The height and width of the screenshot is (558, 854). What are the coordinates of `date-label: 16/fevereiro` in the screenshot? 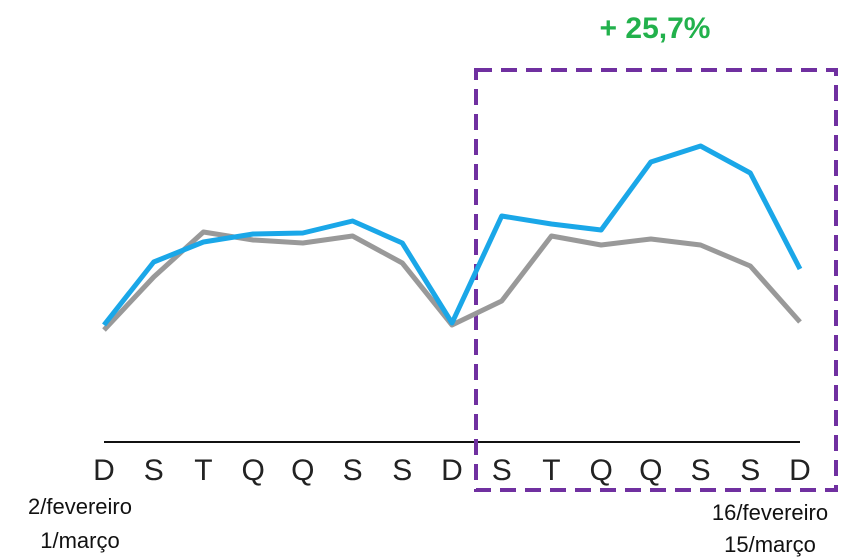 It's located at (770, 512).